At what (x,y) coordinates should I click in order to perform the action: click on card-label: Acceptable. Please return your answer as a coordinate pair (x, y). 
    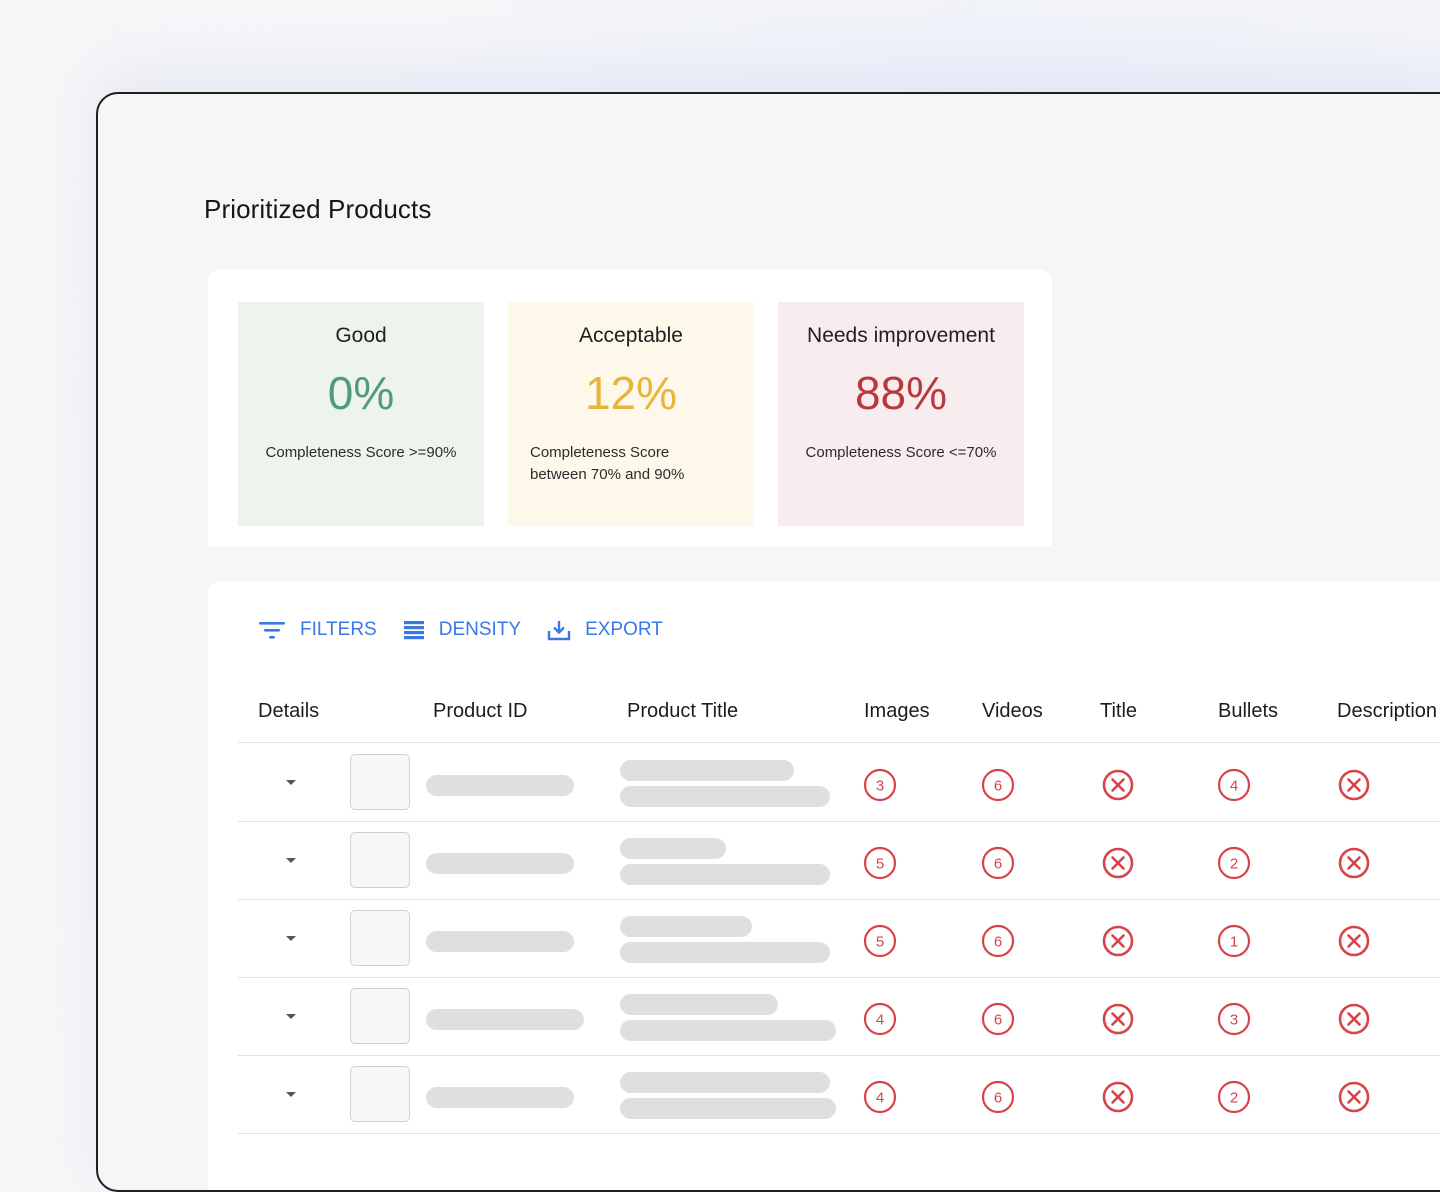
    Looking at the image, I should click on (631, 335).